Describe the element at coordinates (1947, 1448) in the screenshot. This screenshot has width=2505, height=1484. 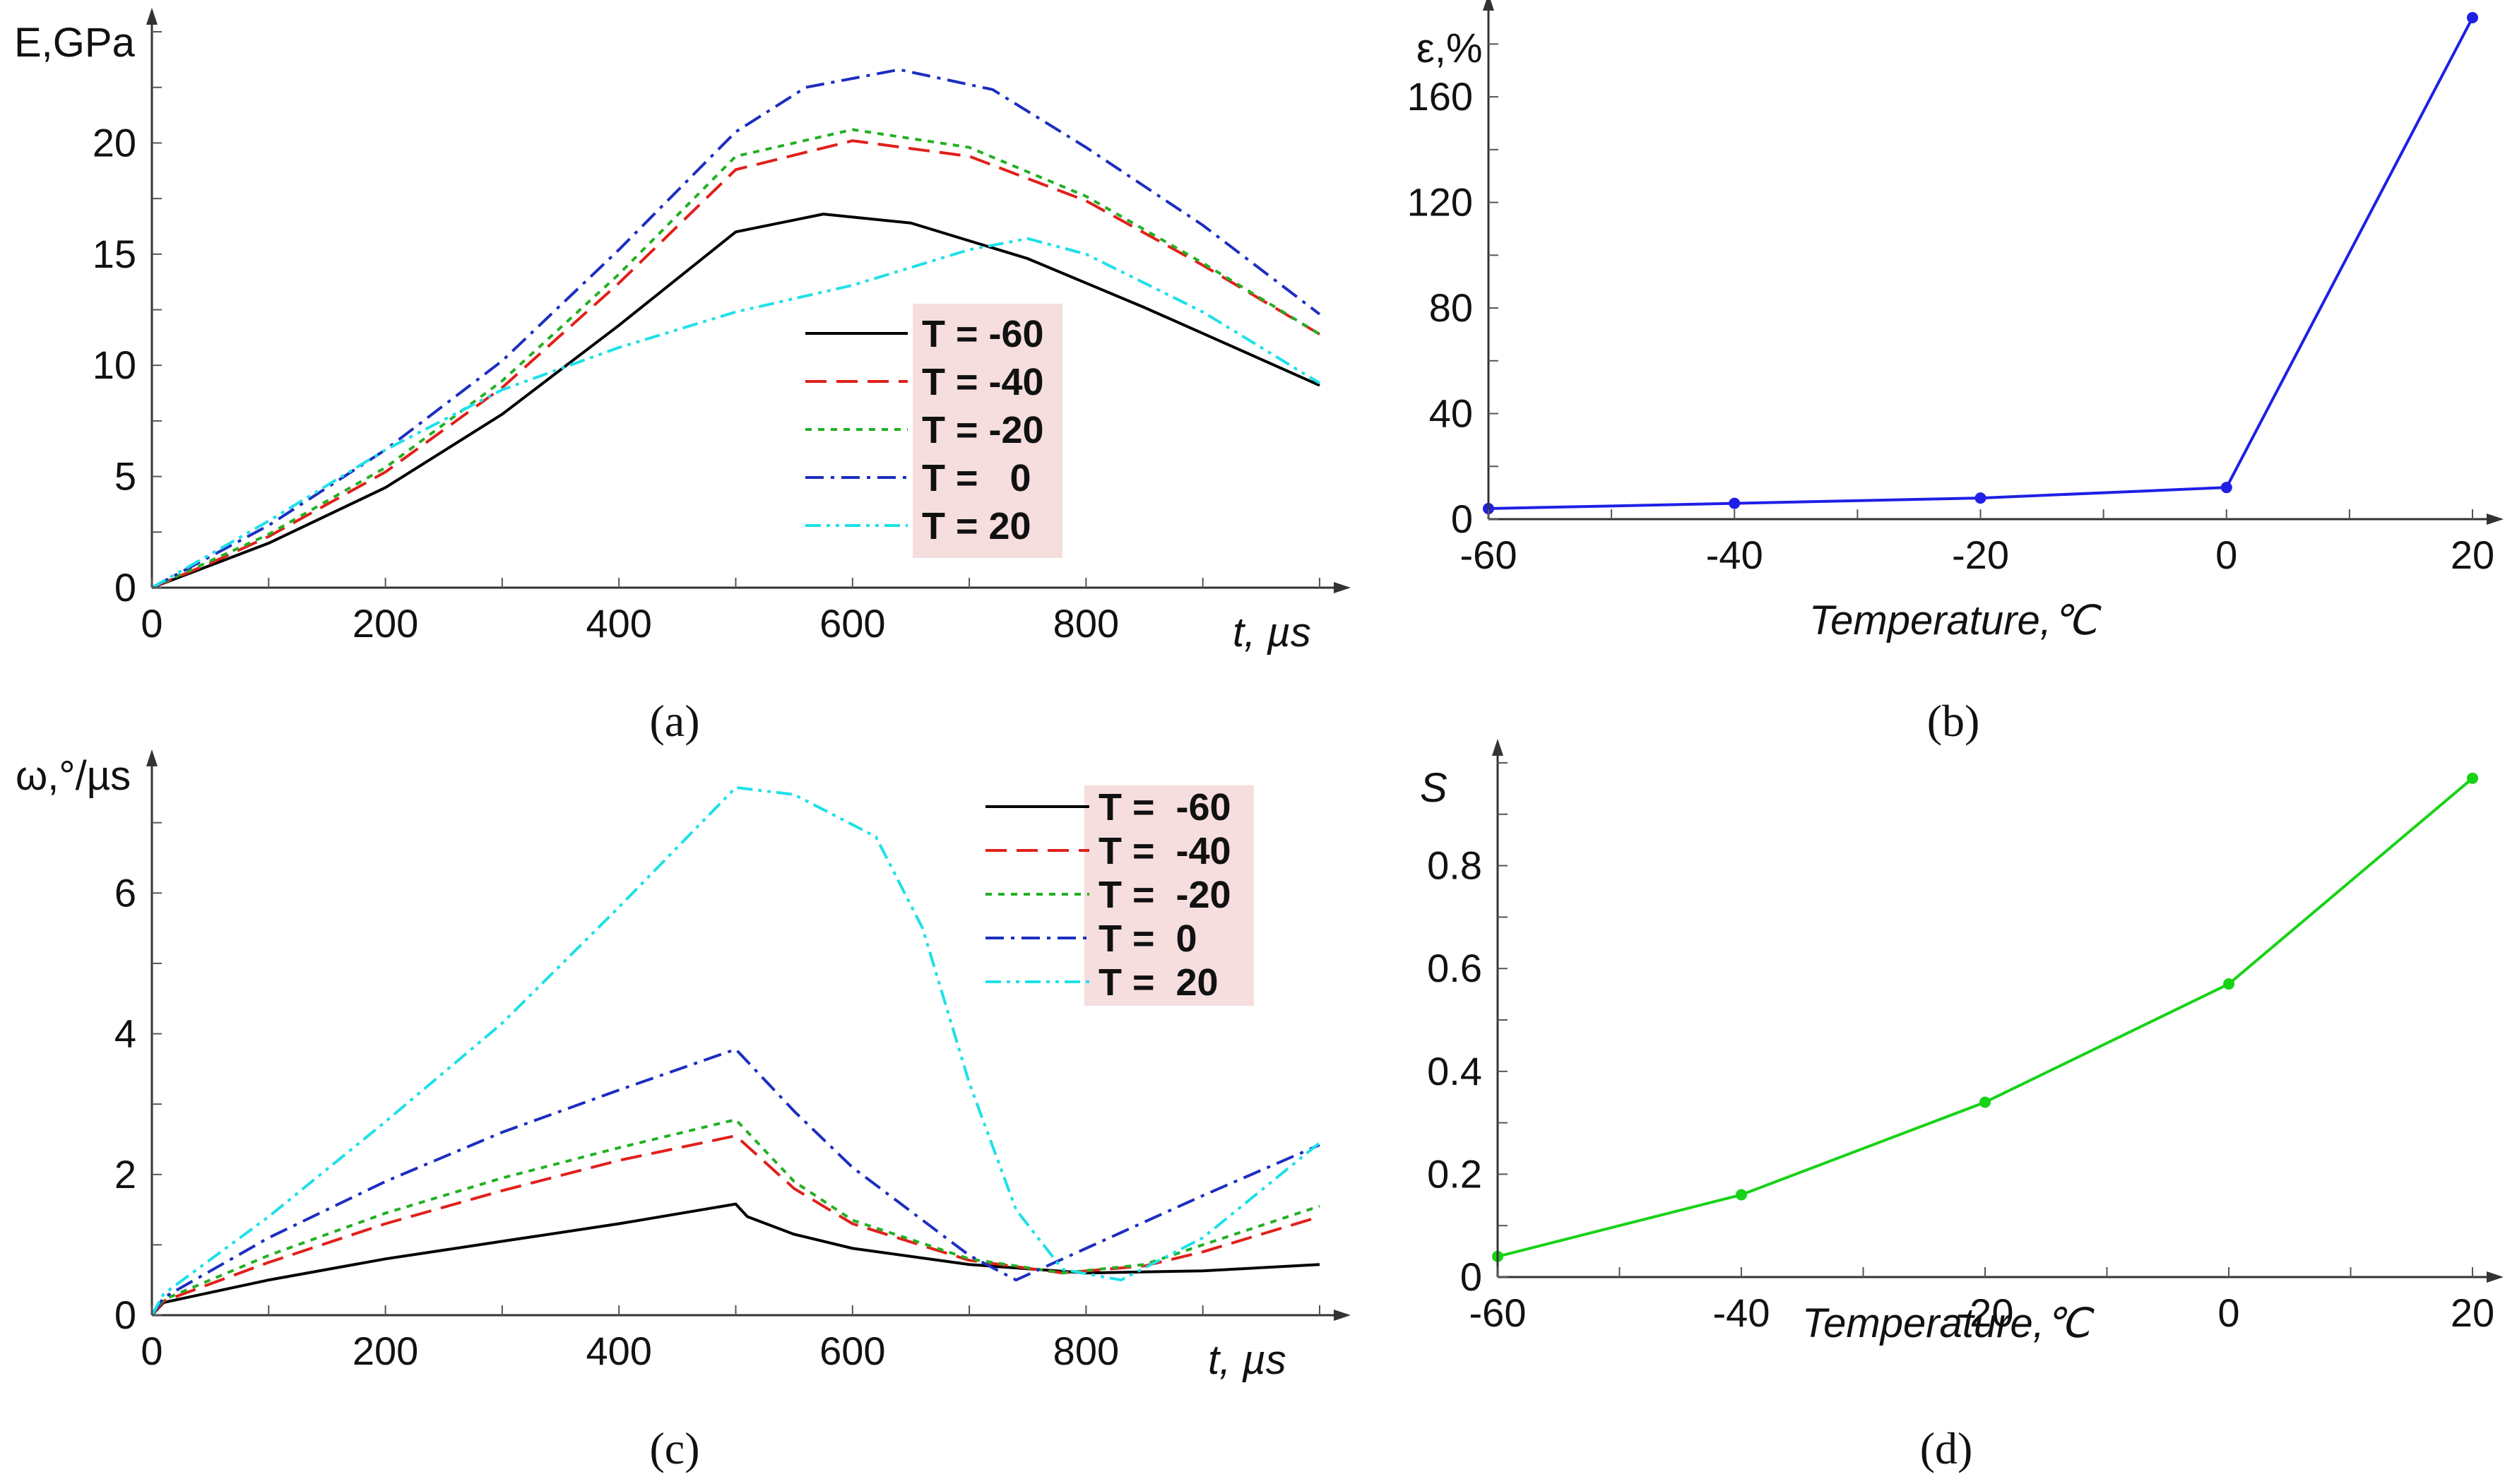
I see `panel-d-caption: (d)` at that location.